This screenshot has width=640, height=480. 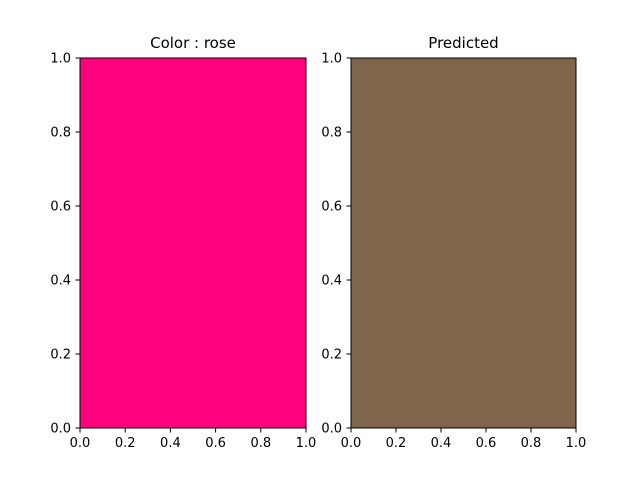 What do you see at coordinates (351, 443) in the screenshot?
I see `right-x-tick-label: 0.0` at bounding box center [351, 443].